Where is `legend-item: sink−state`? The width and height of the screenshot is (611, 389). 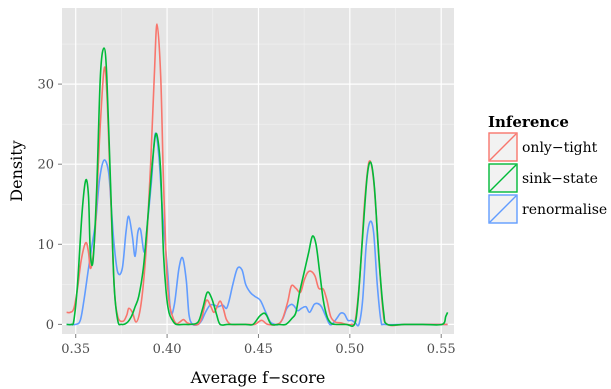
legend-item: sink−state is located at coordinates (542, 178).